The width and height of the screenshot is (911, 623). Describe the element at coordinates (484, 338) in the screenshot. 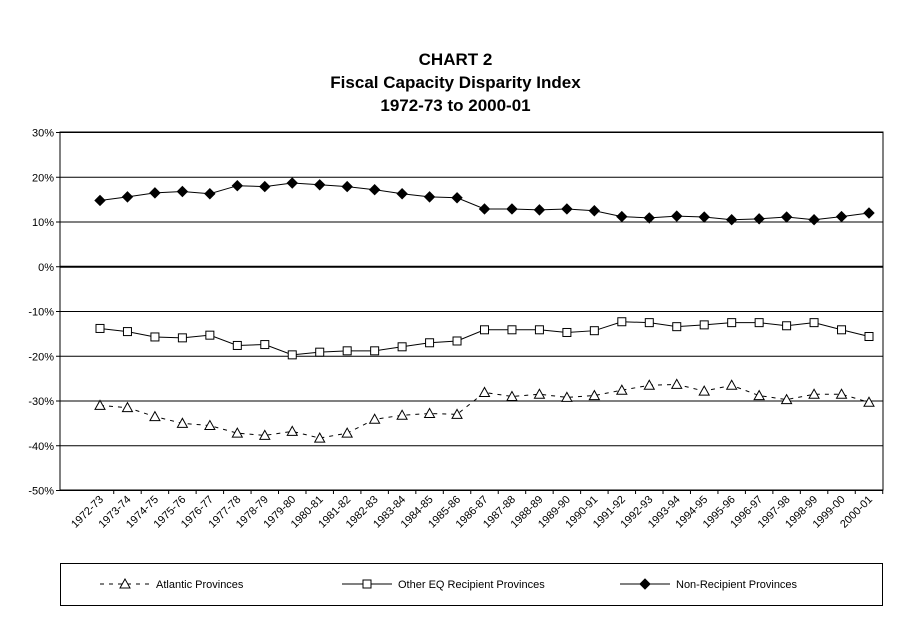

I see `series-other-eq-recipient-provinces` at that location.